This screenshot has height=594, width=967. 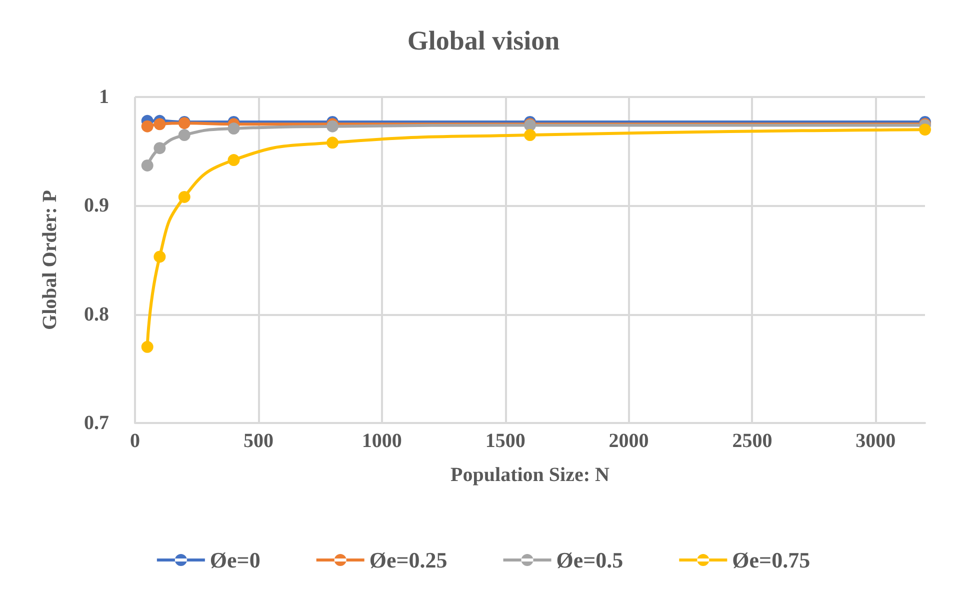 What do you see at coordinates (530, 475) in the screenshot?
I see `x-axis-title: Population Size: N` at bounding box center [530, 475].